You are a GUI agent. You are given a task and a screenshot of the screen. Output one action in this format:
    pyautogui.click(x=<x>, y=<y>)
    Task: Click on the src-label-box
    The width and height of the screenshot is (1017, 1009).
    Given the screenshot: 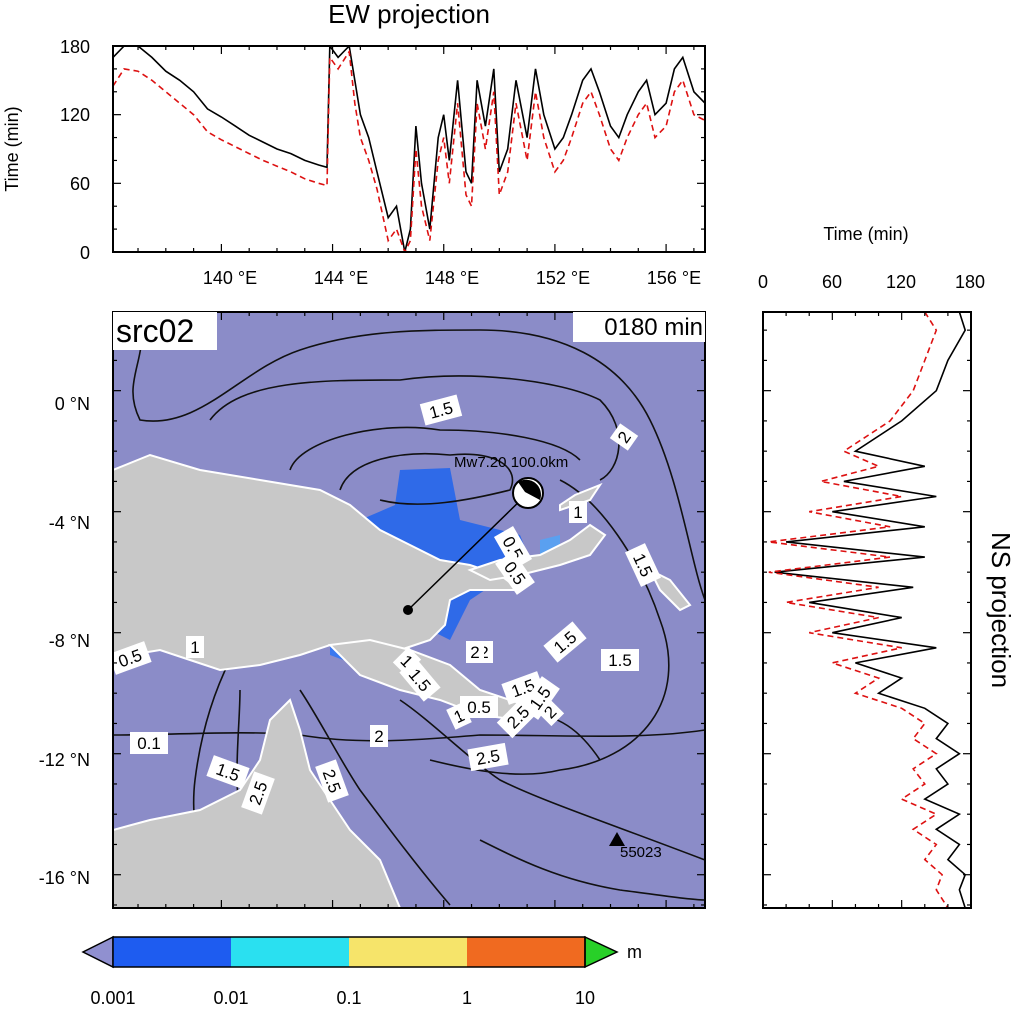 What is the action you would take?
    pyautogui.click(x=165, y=331)
    